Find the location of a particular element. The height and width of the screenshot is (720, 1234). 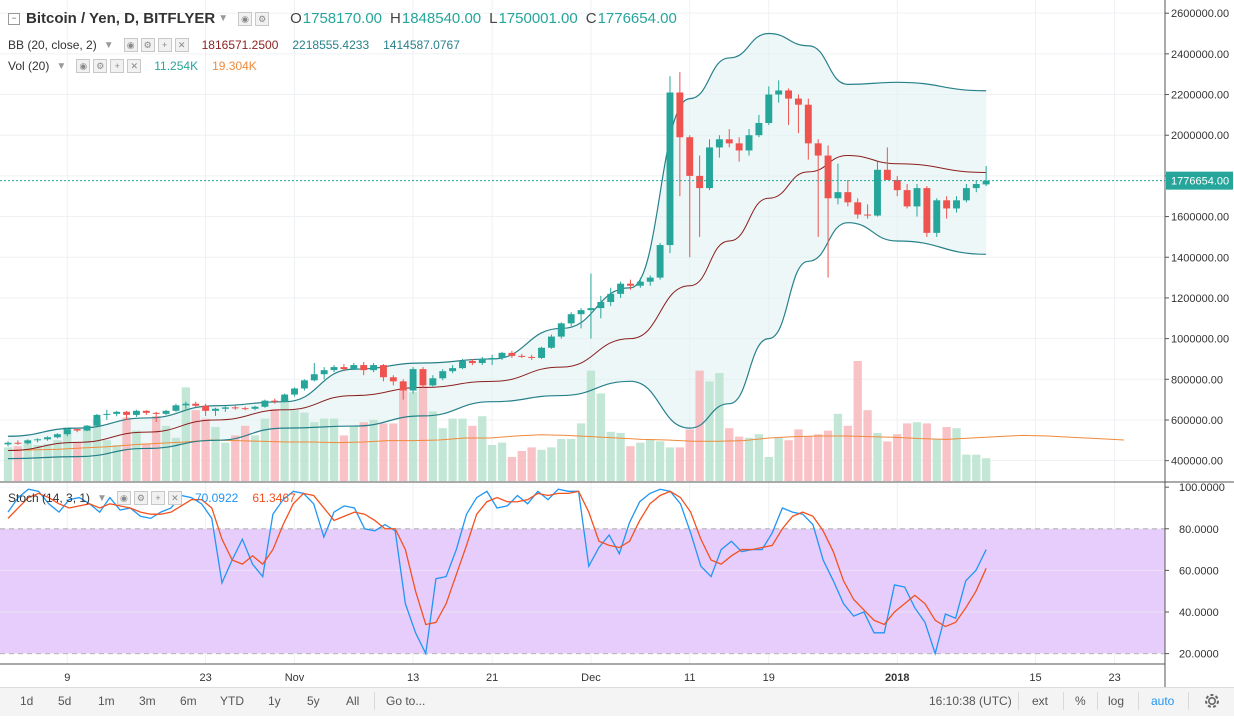

range-5y-button: 5y is located at coordinates (313, 701).